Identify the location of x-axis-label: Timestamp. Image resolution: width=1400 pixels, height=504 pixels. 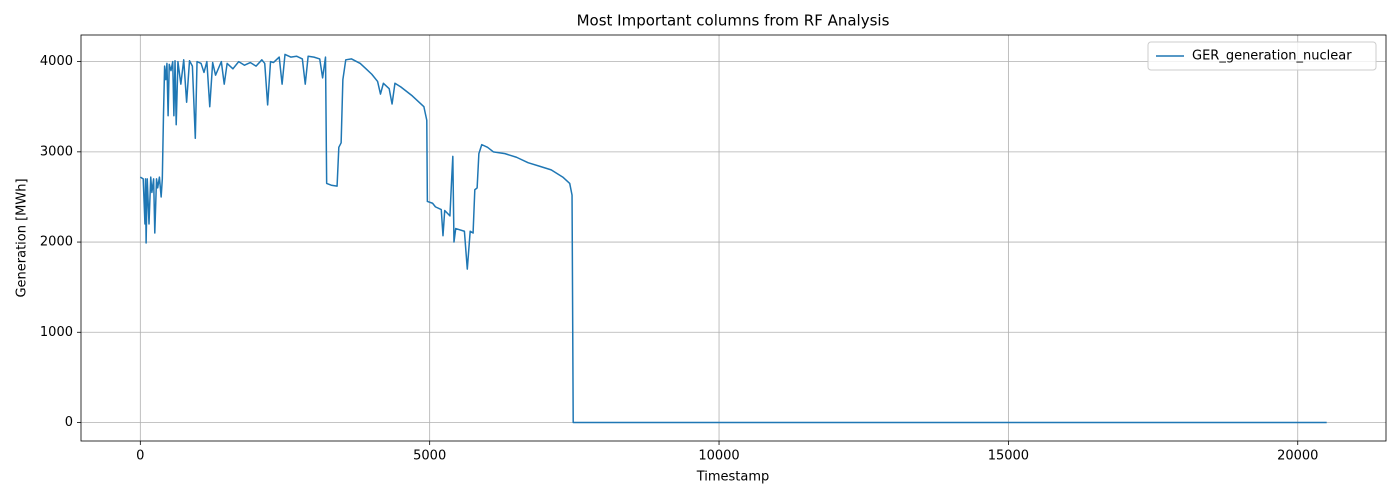
(733, 477).